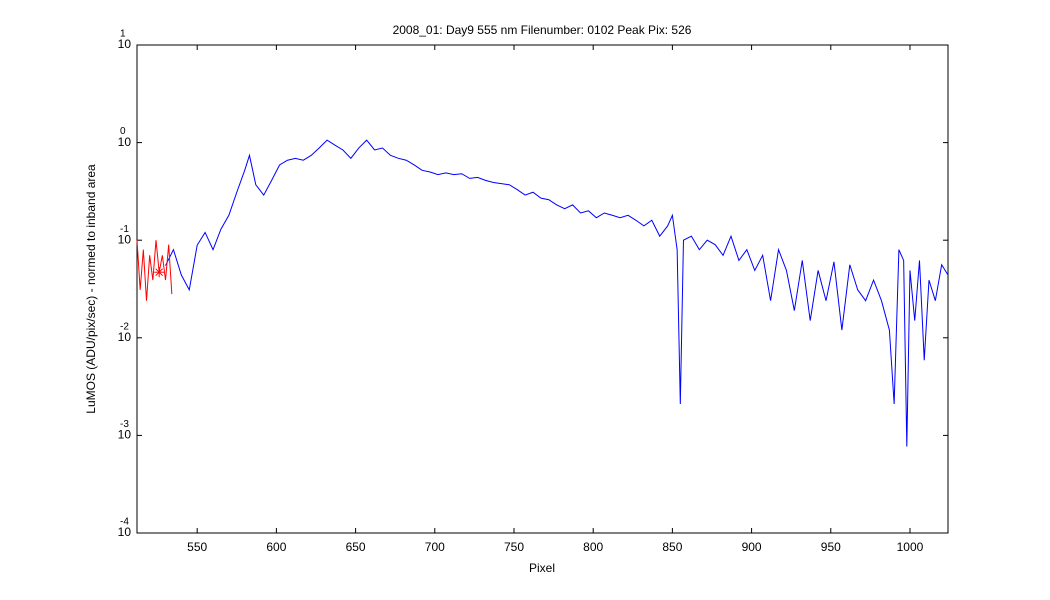 This screenshot has width=1050, height=600. What do you see at coordinates (124, 522) in the screenshot?
I see `y-tick-exponent: -4` at bounding box center [124, 522].